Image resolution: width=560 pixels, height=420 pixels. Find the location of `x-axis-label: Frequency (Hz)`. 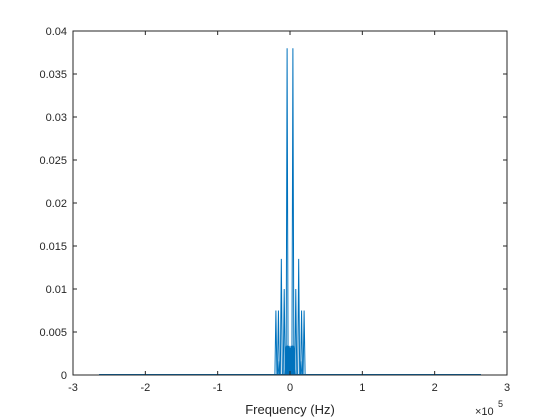

x-axis-label: Frequency (Hz) is located at coordinates (290, 409).